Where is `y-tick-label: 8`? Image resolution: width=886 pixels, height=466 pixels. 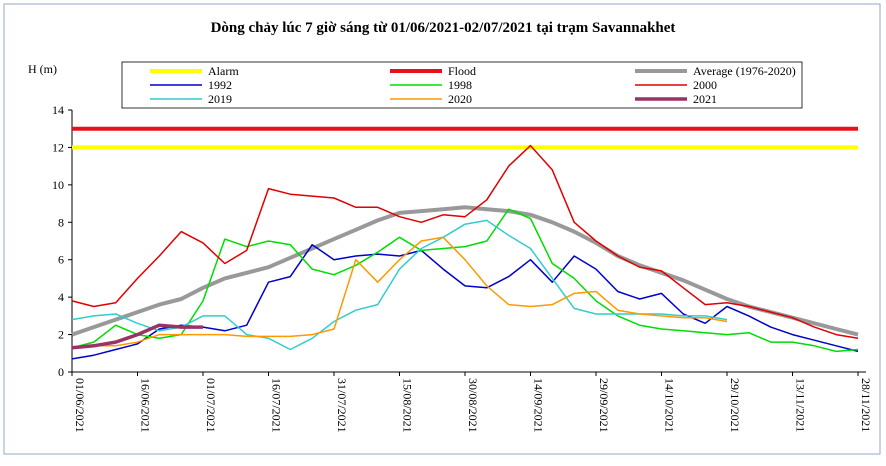
y-tick-label: 8 is located at coordinates (61, 222).